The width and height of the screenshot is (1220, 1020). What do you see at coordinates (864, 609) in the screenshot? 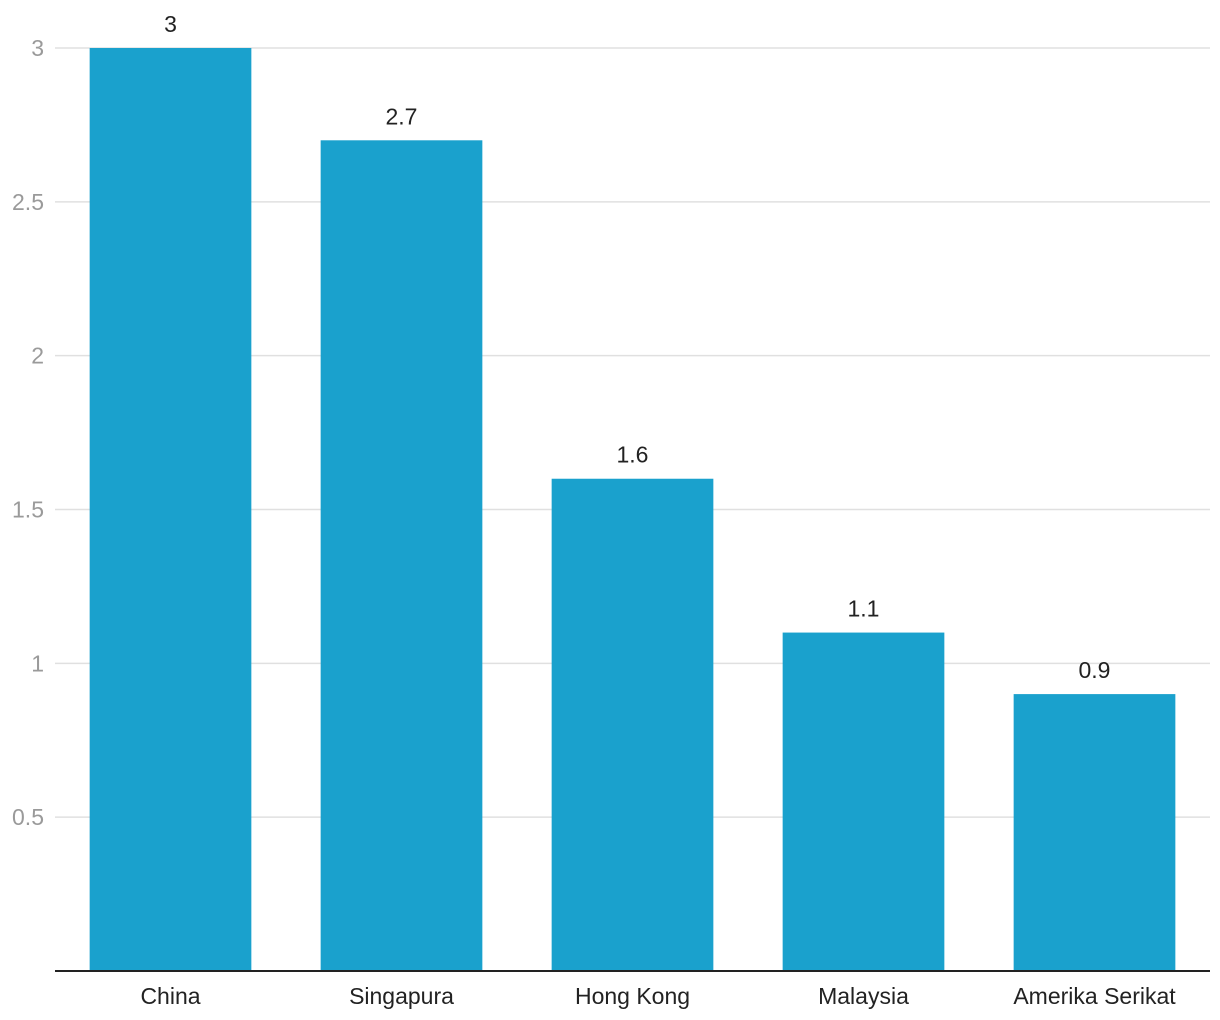
I see `data-label: 1.1` at bounding box center [864, 609].